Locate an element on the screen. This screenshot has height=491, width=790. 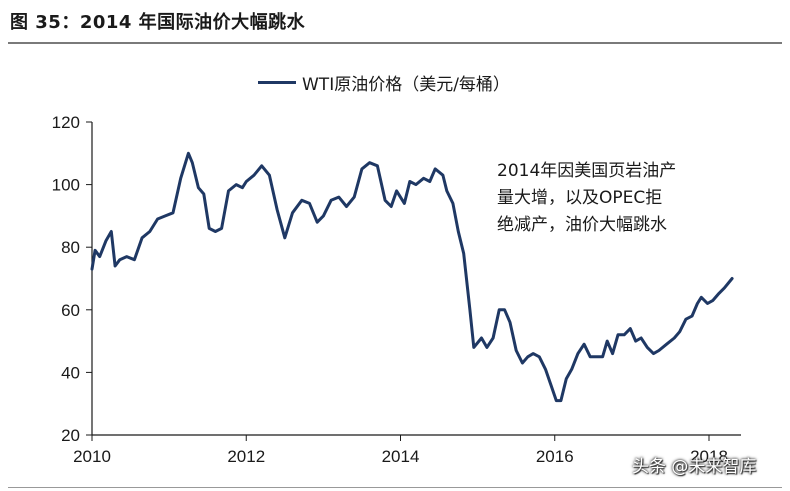
bottom-rule is located at coordinates (395, 487).